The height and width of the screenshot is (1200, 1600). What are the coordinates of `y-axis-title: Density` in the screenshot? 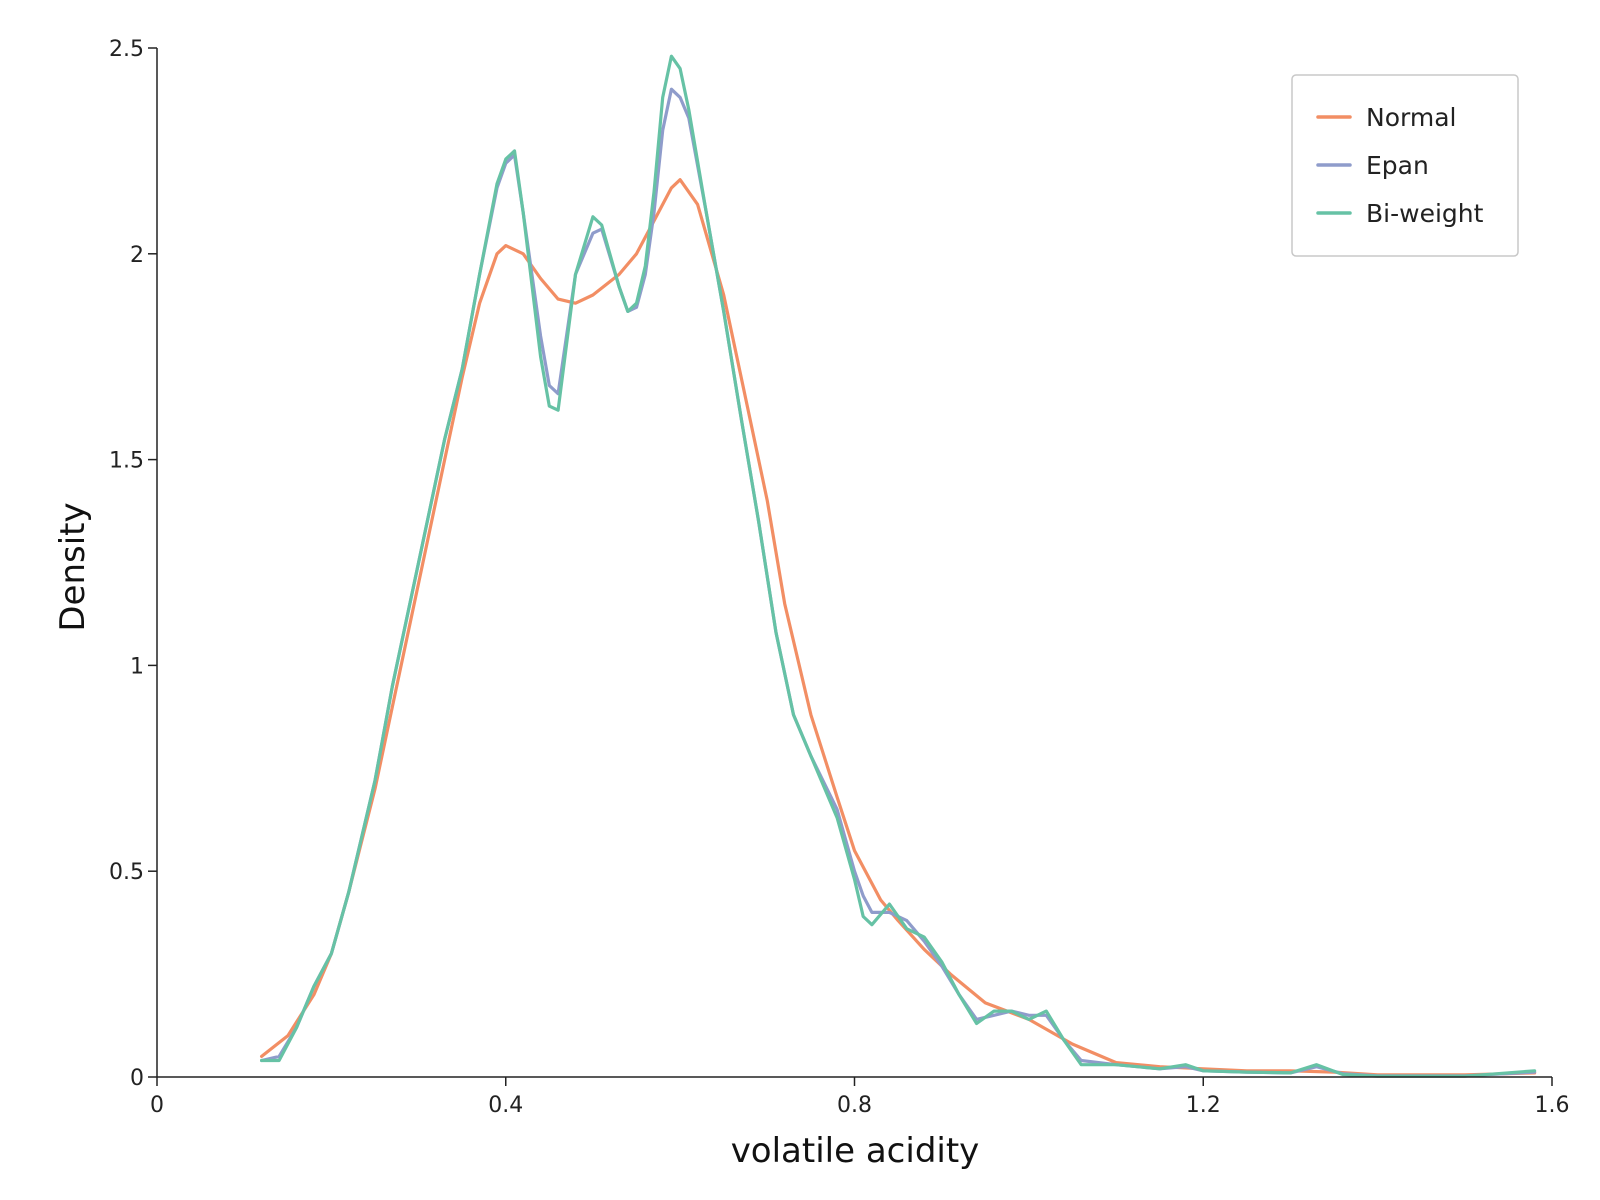 It's located at (73, 566).